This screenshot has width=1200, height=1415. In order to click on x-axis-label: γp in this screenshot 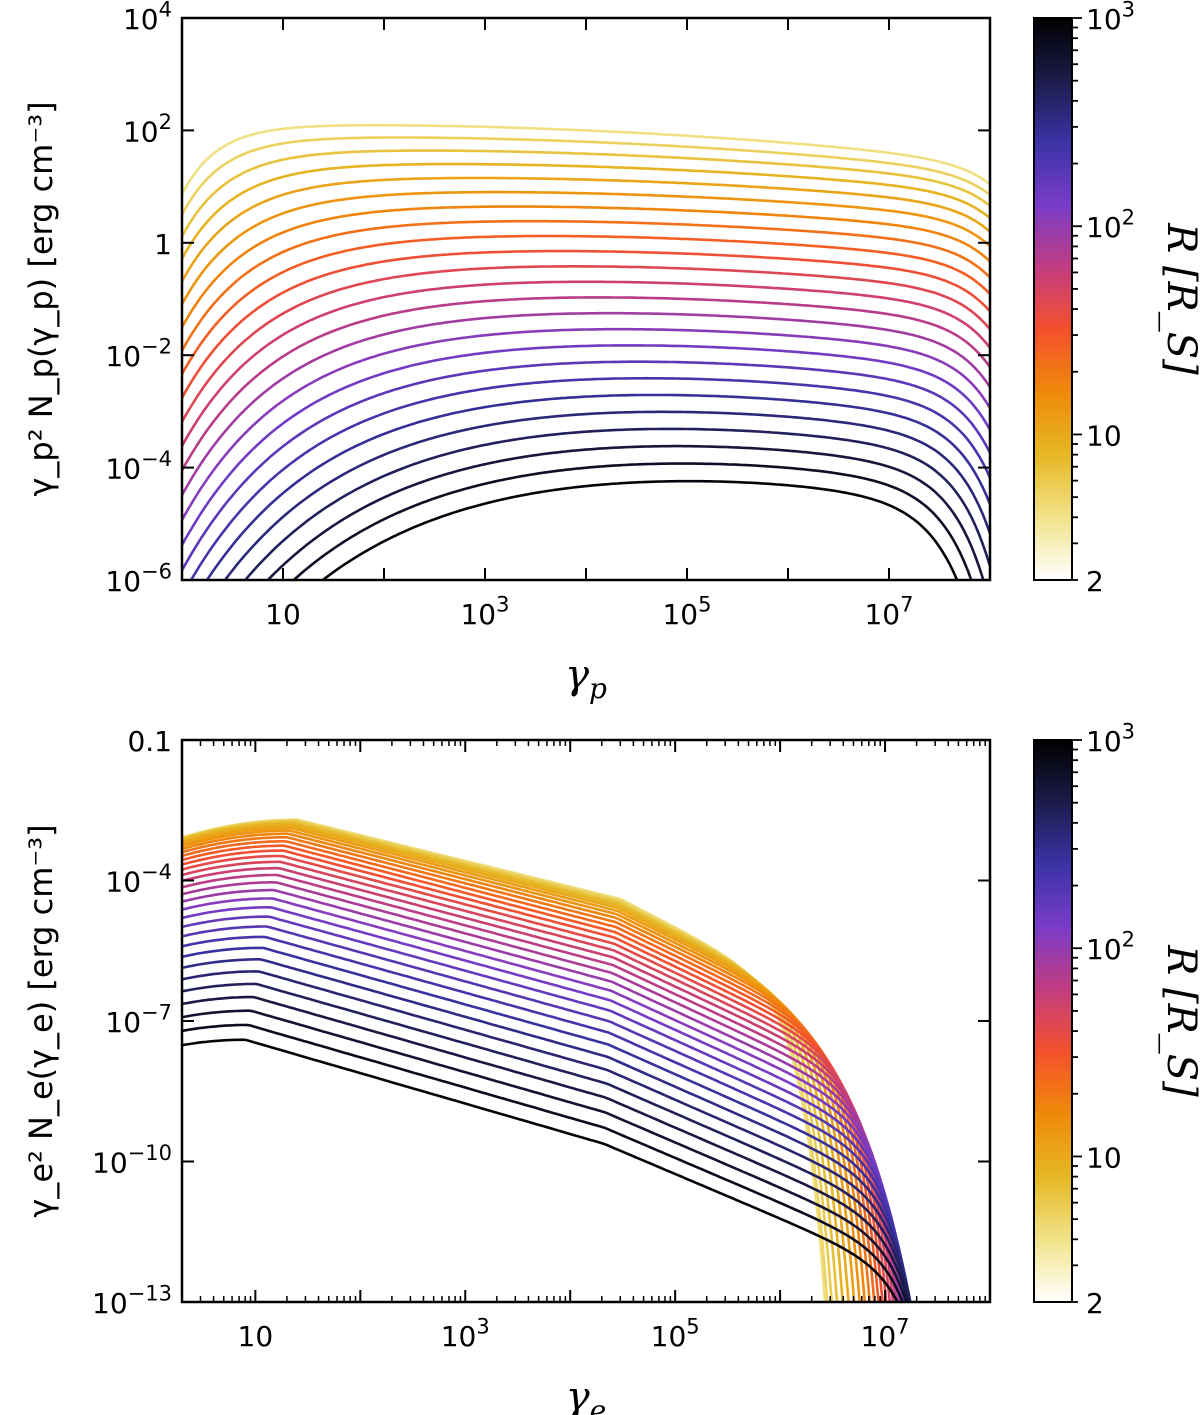, I will do `click(586, 678)`.